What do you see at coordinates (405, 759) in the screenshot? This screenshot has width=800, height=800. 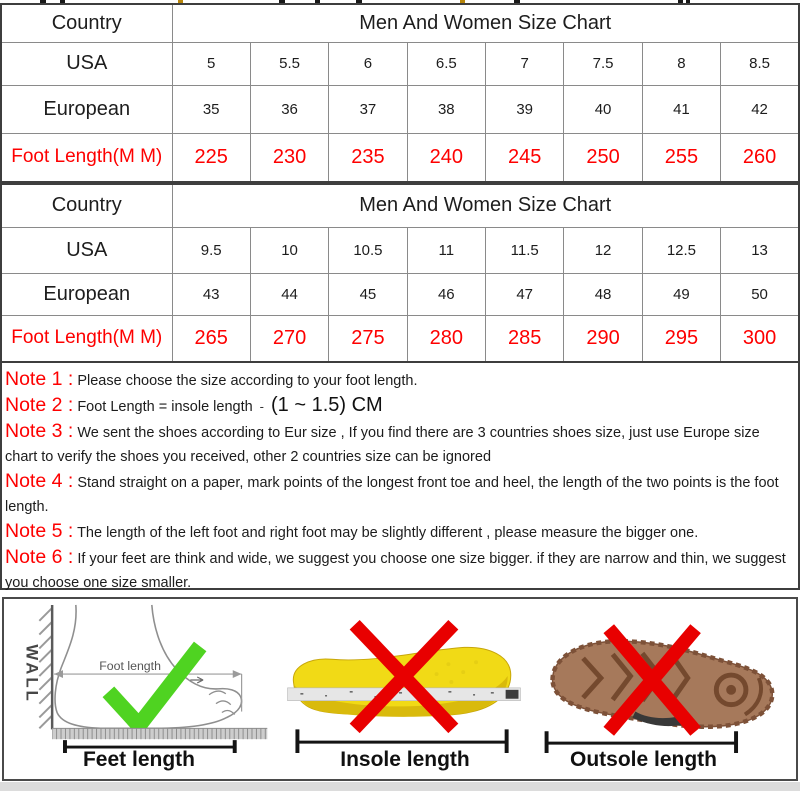 I see `insole-length-caption: Insole length` at bounding box center [405, 759].